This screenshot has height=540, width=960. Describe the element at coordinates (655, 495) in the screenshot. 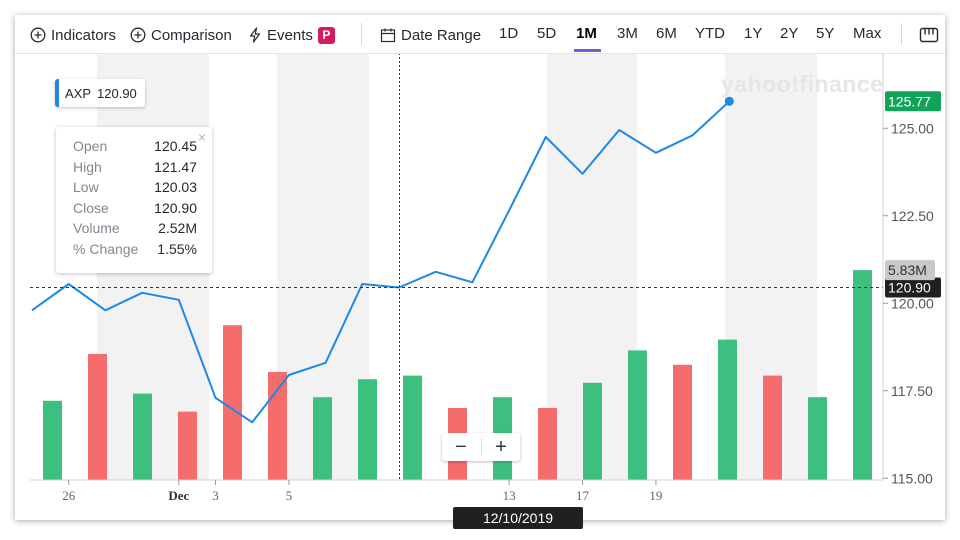

I see `x-tick-label: 19` at that location.